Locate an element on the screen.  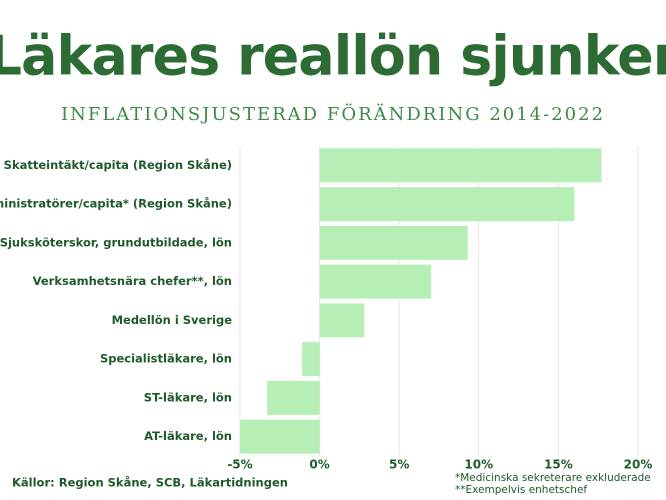
x-tick-label: 15% is located at coordinates (558, 465).